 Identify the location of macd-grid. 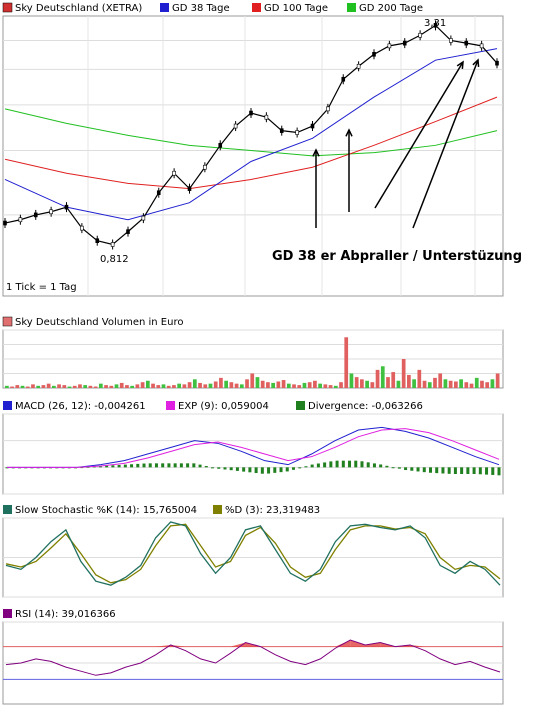
(253, 454).